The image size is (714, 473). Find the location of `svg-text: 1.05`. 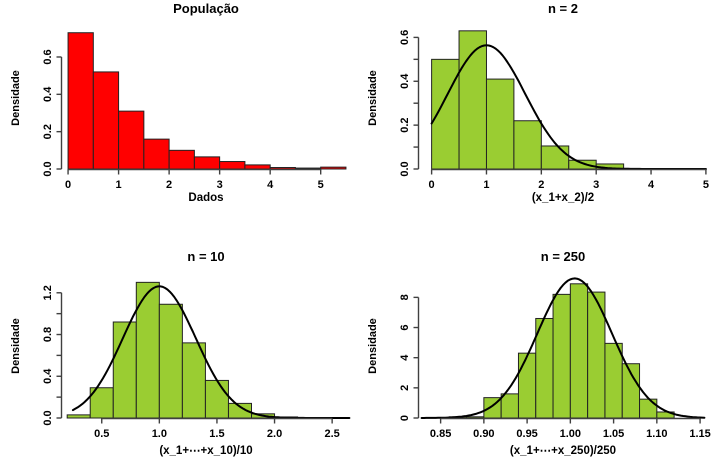

svg-text: 1.05 is located at coordinates (613, 434).